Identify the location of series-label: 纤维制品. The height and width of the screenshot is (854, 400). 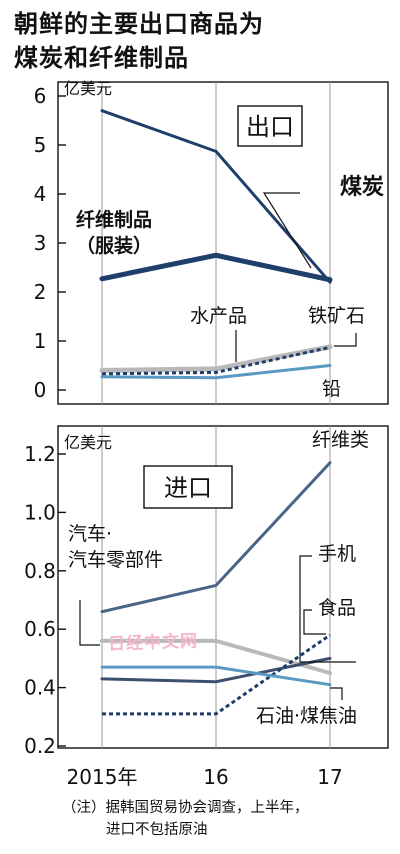
(114, 219).